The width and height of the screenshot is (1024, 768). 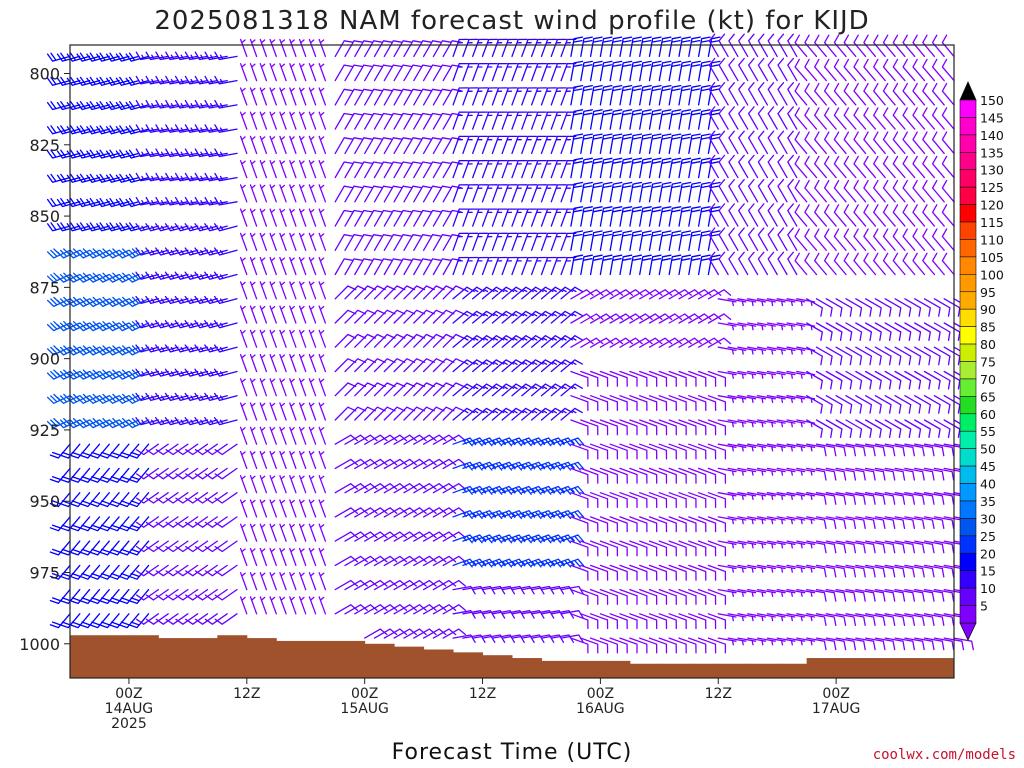 I want to click on credit-link: coolwx.com/models, so click(x=944, y=755).